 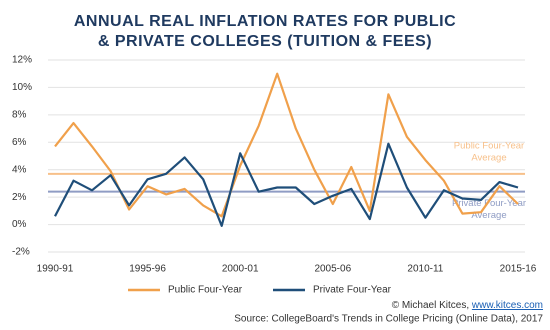 I want to click on y-tick-label: 10%, so click(x=22, y=87).